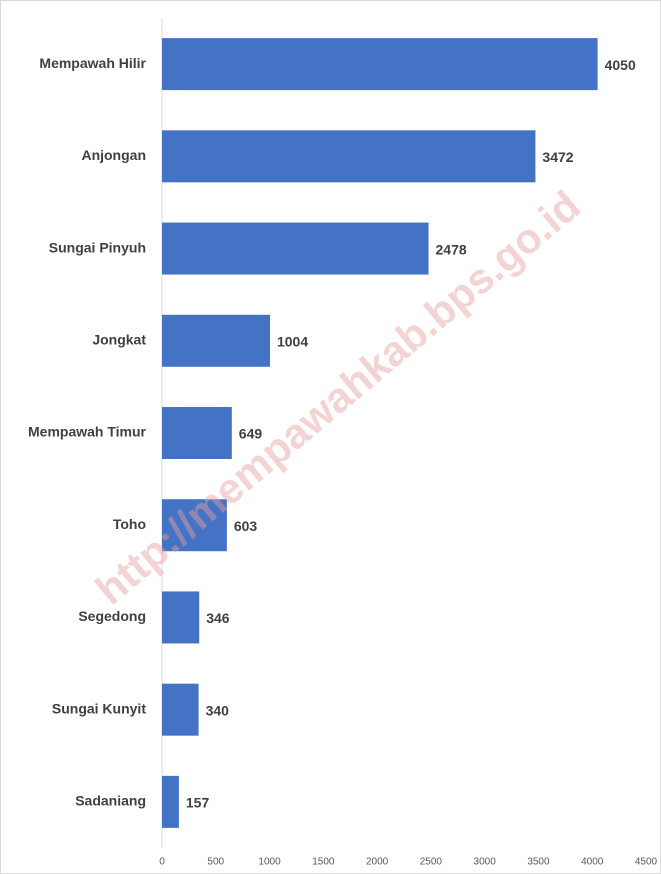 This screenshot has width=661, height=874. I want to click on y-tick-label: Jongkat, so click(119, 339).